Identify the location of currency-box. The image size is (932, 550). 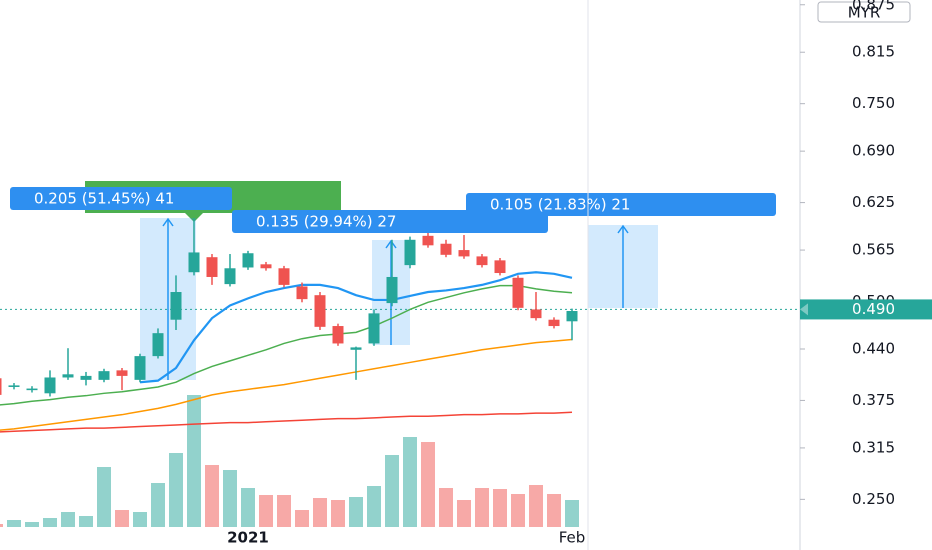
(864, 12).